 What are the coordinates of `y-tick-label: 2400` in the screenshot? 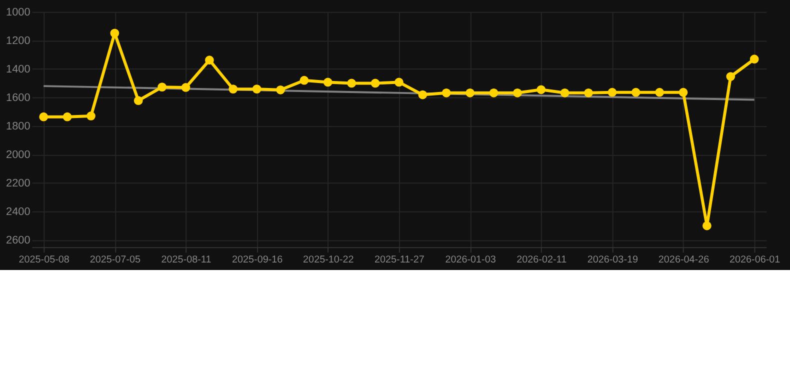 It's located at (18, 212).